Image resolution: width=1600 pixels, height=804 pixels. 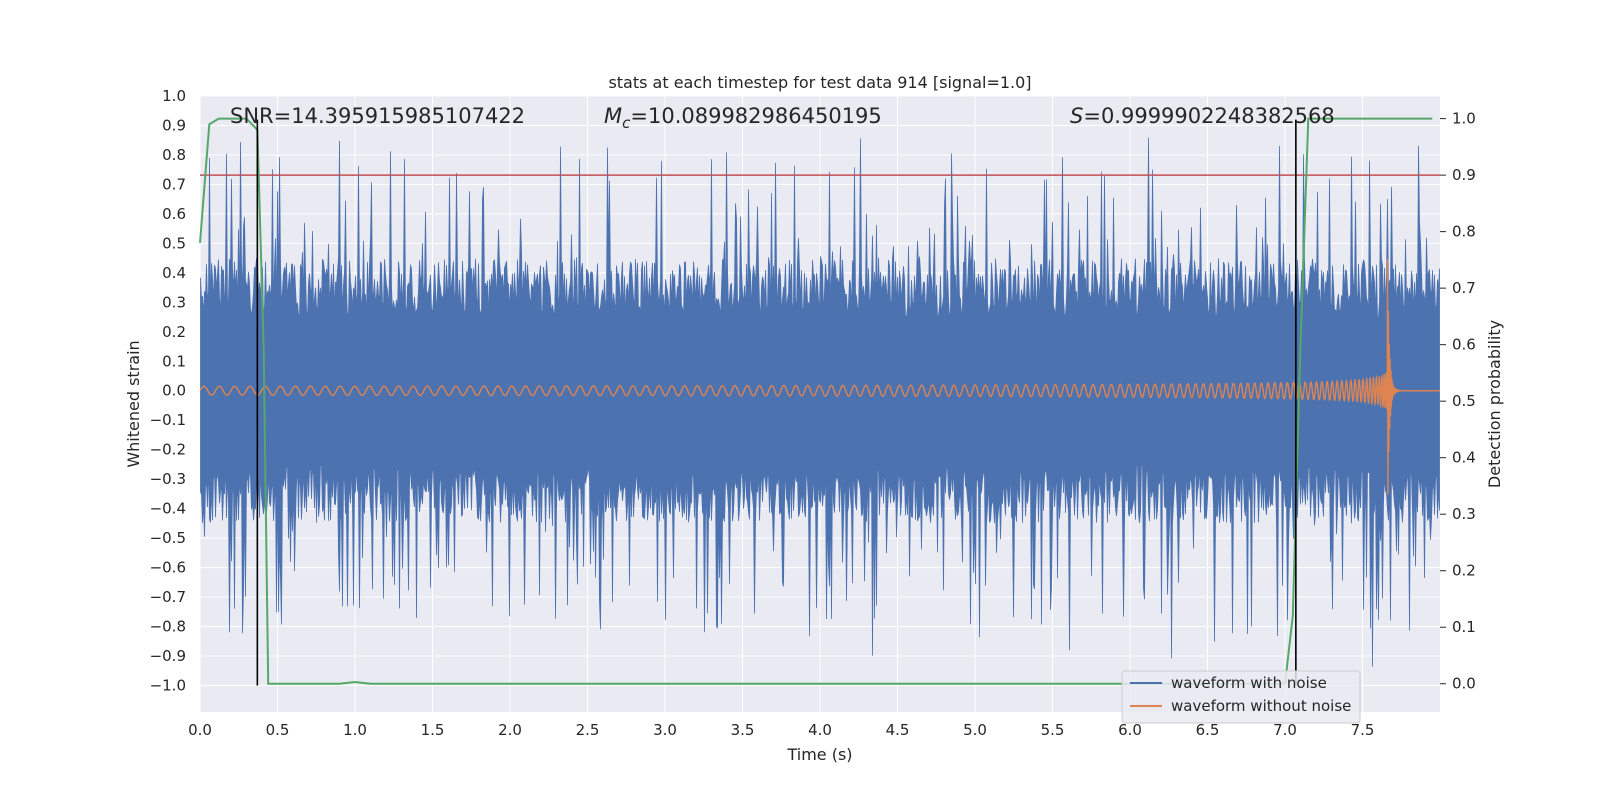 I want to click on y2-tick-label: 0.3, so click(x=1464, y=514).